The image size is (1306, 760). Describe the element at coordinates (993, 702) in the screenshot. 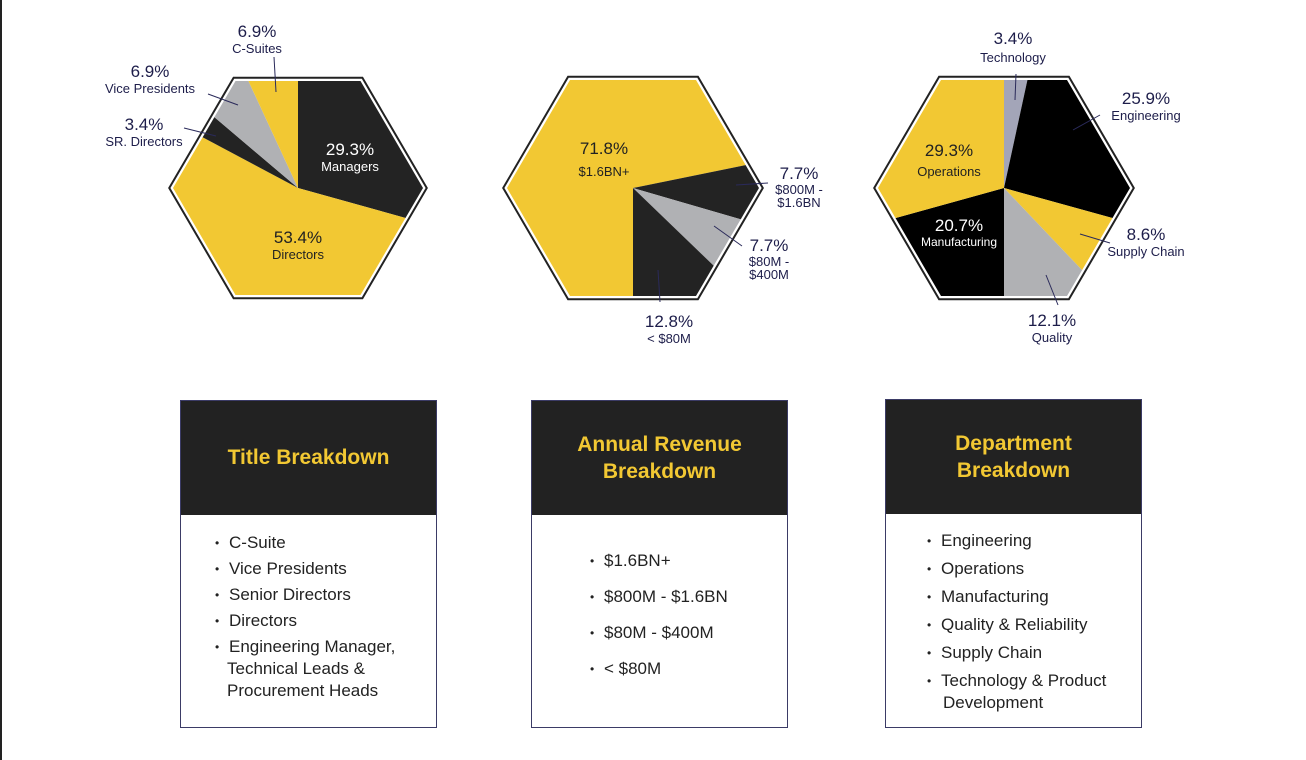

I see `list-item-continued: Development` at that location.